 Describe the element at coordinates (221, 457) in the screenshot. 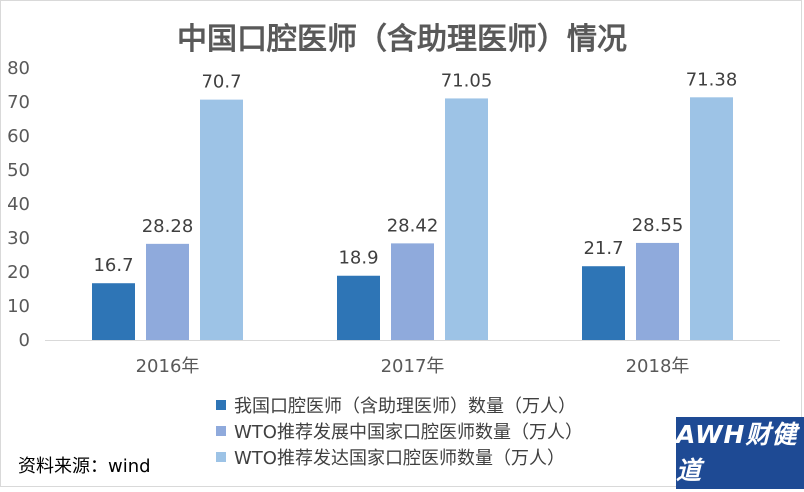

I see `legend-swatch-developed` at that location.